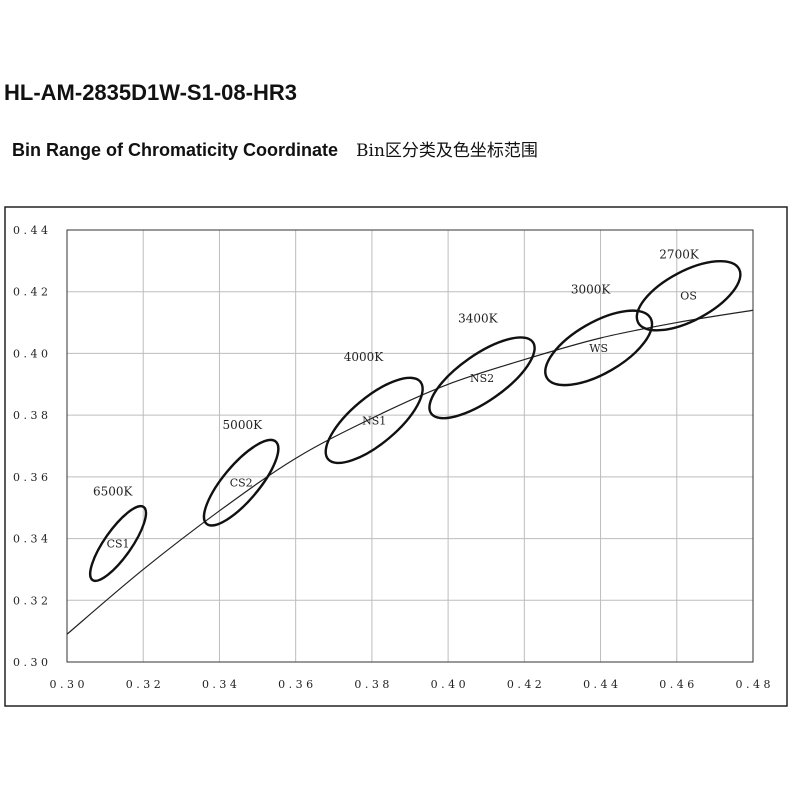 This screenshot has width=800, height=800. Describe the element at coordinates (295, 684) in the screenshot. I see `x-tick-label: 0 . 3 6` at that location.